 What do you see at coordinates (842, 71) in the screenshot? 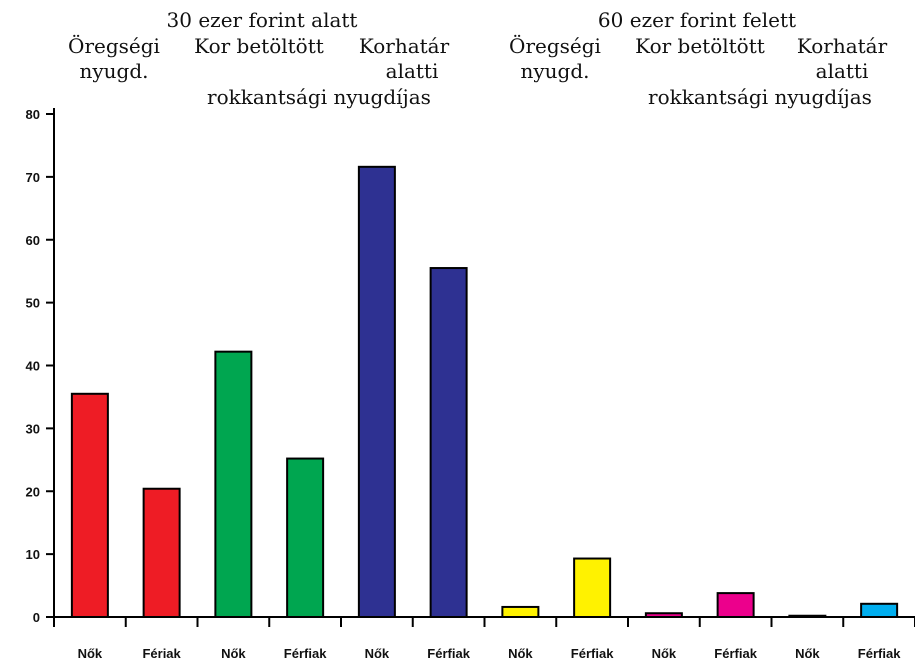
I see `subgroup-6-line-2: alatti` at bounding box center [842, 71].